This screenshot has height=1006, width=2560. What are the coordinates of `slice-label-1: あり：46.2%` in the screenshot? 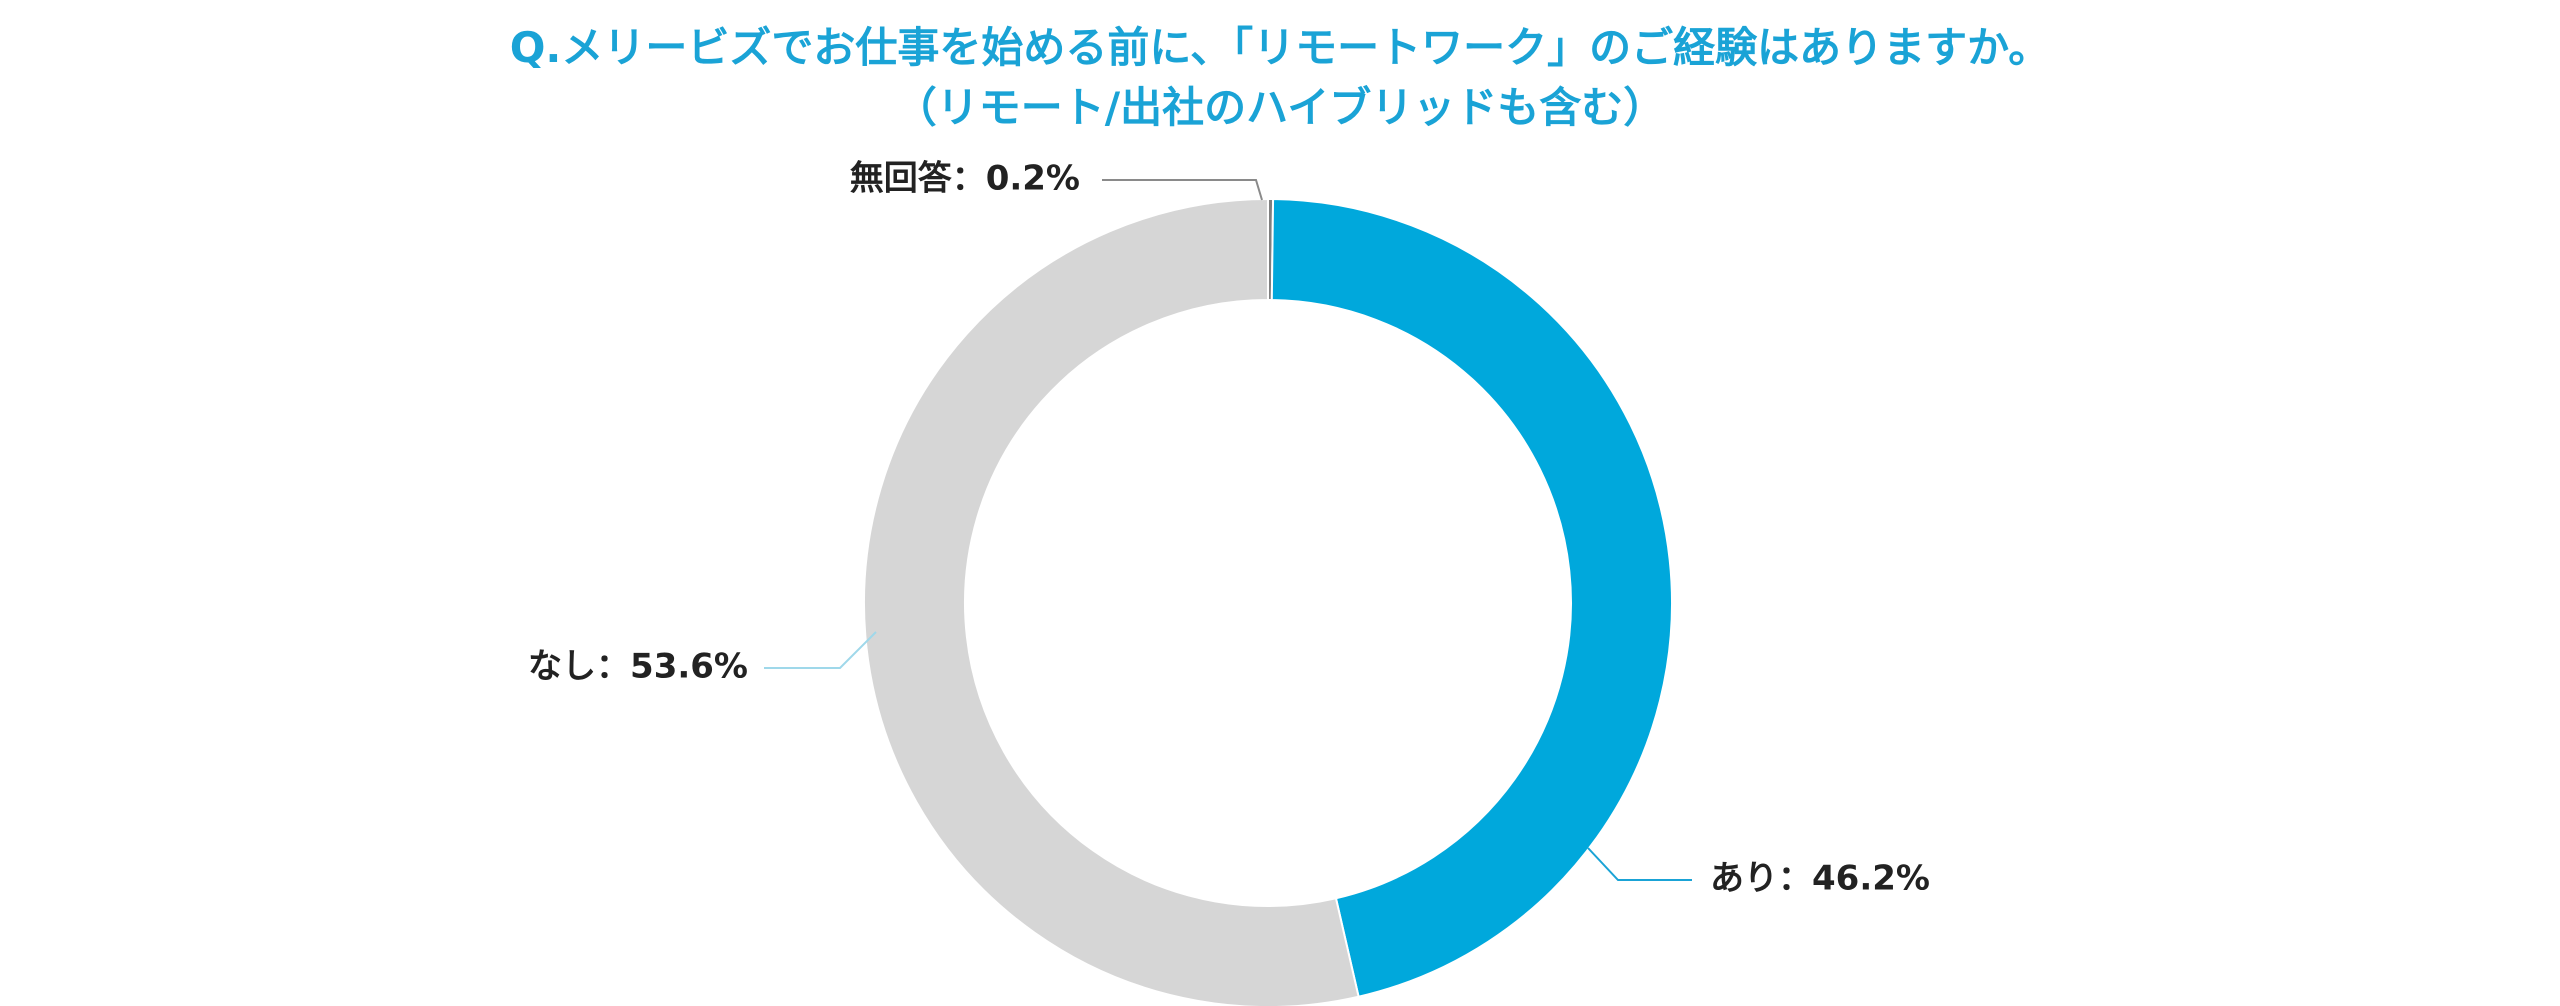 It's located at (1820, 879).